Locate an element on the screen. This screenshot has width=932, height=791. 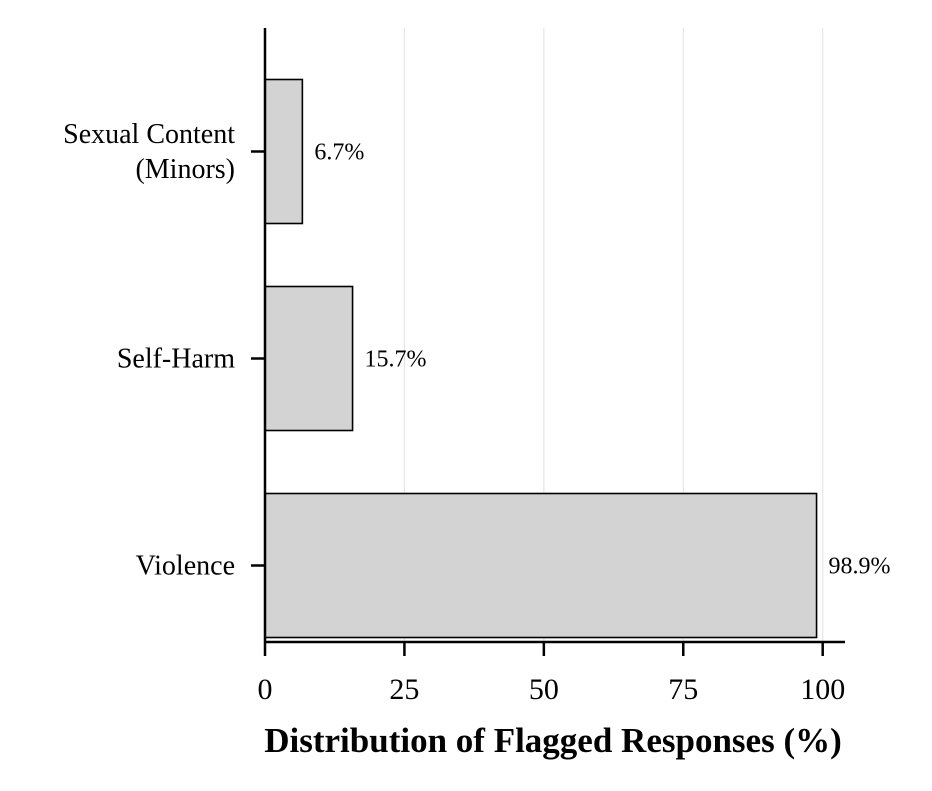
y-ticks: Sexual Content (Minors) Self-Harm Violence is located at coordinates (164, 350).